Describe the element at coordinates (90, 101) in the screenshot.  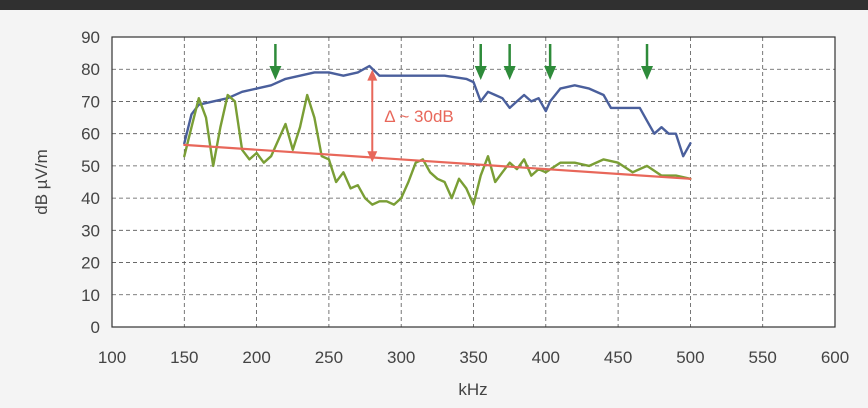
I see `y-tick-label: 70` at that location.